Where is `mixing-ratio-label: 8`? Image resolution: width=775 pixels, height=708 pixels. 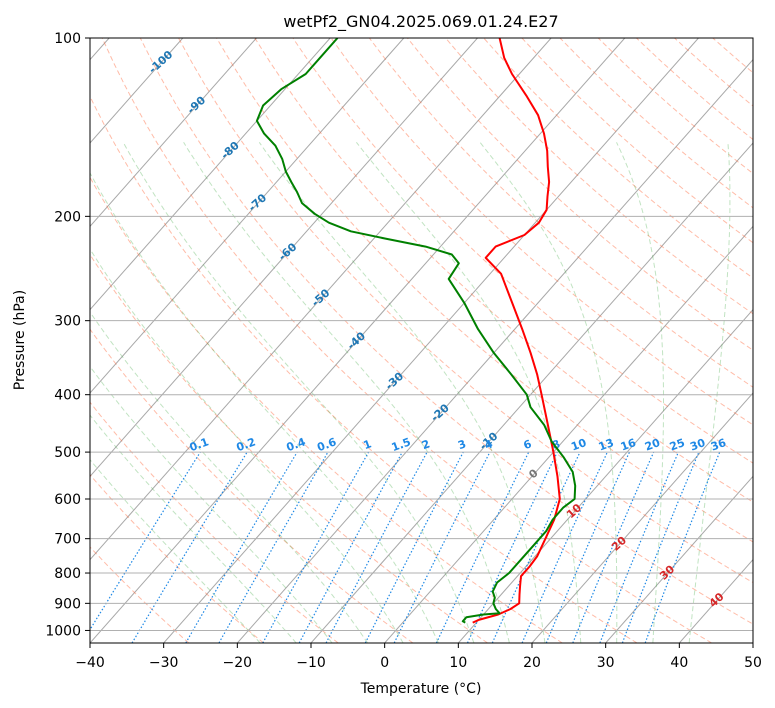 mixing-ratio-label: 8 is located at coordinates (556, 444).